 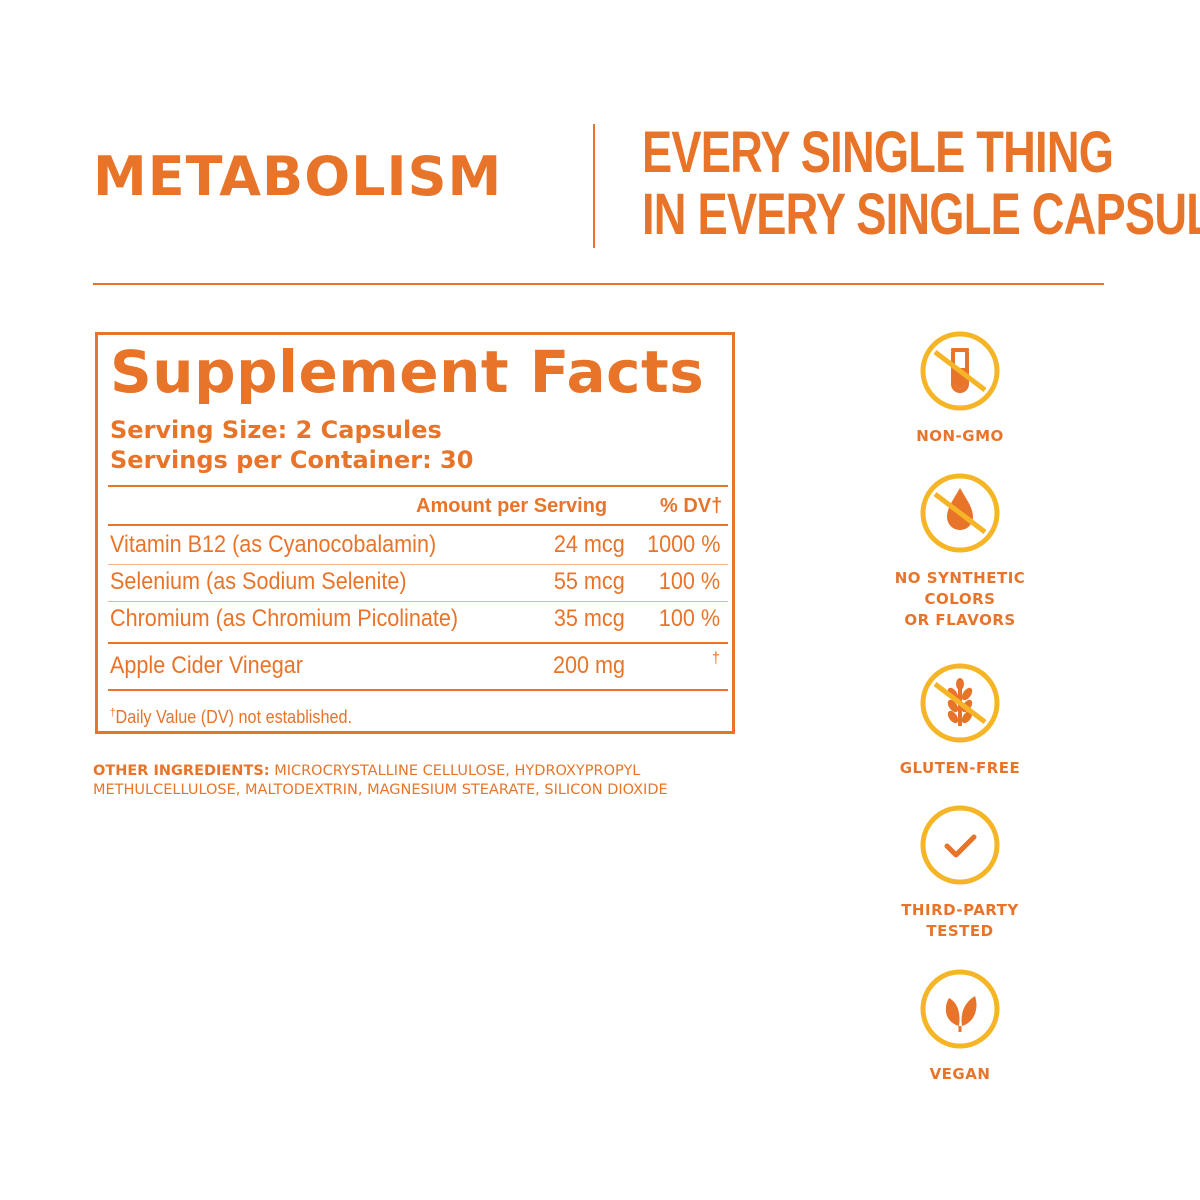 What do you see at coordinates (691, 506) in the screenshot?
I see `column-header-dv: % DV†` at bounding box center [691, 506].